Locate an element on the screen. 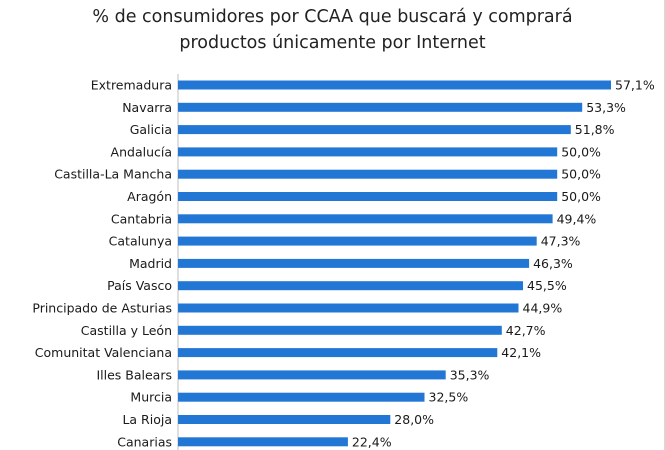 The width and height of the screenshot is (665, 450). value-label-1: 53,3% is located at coordinates (606, 107).